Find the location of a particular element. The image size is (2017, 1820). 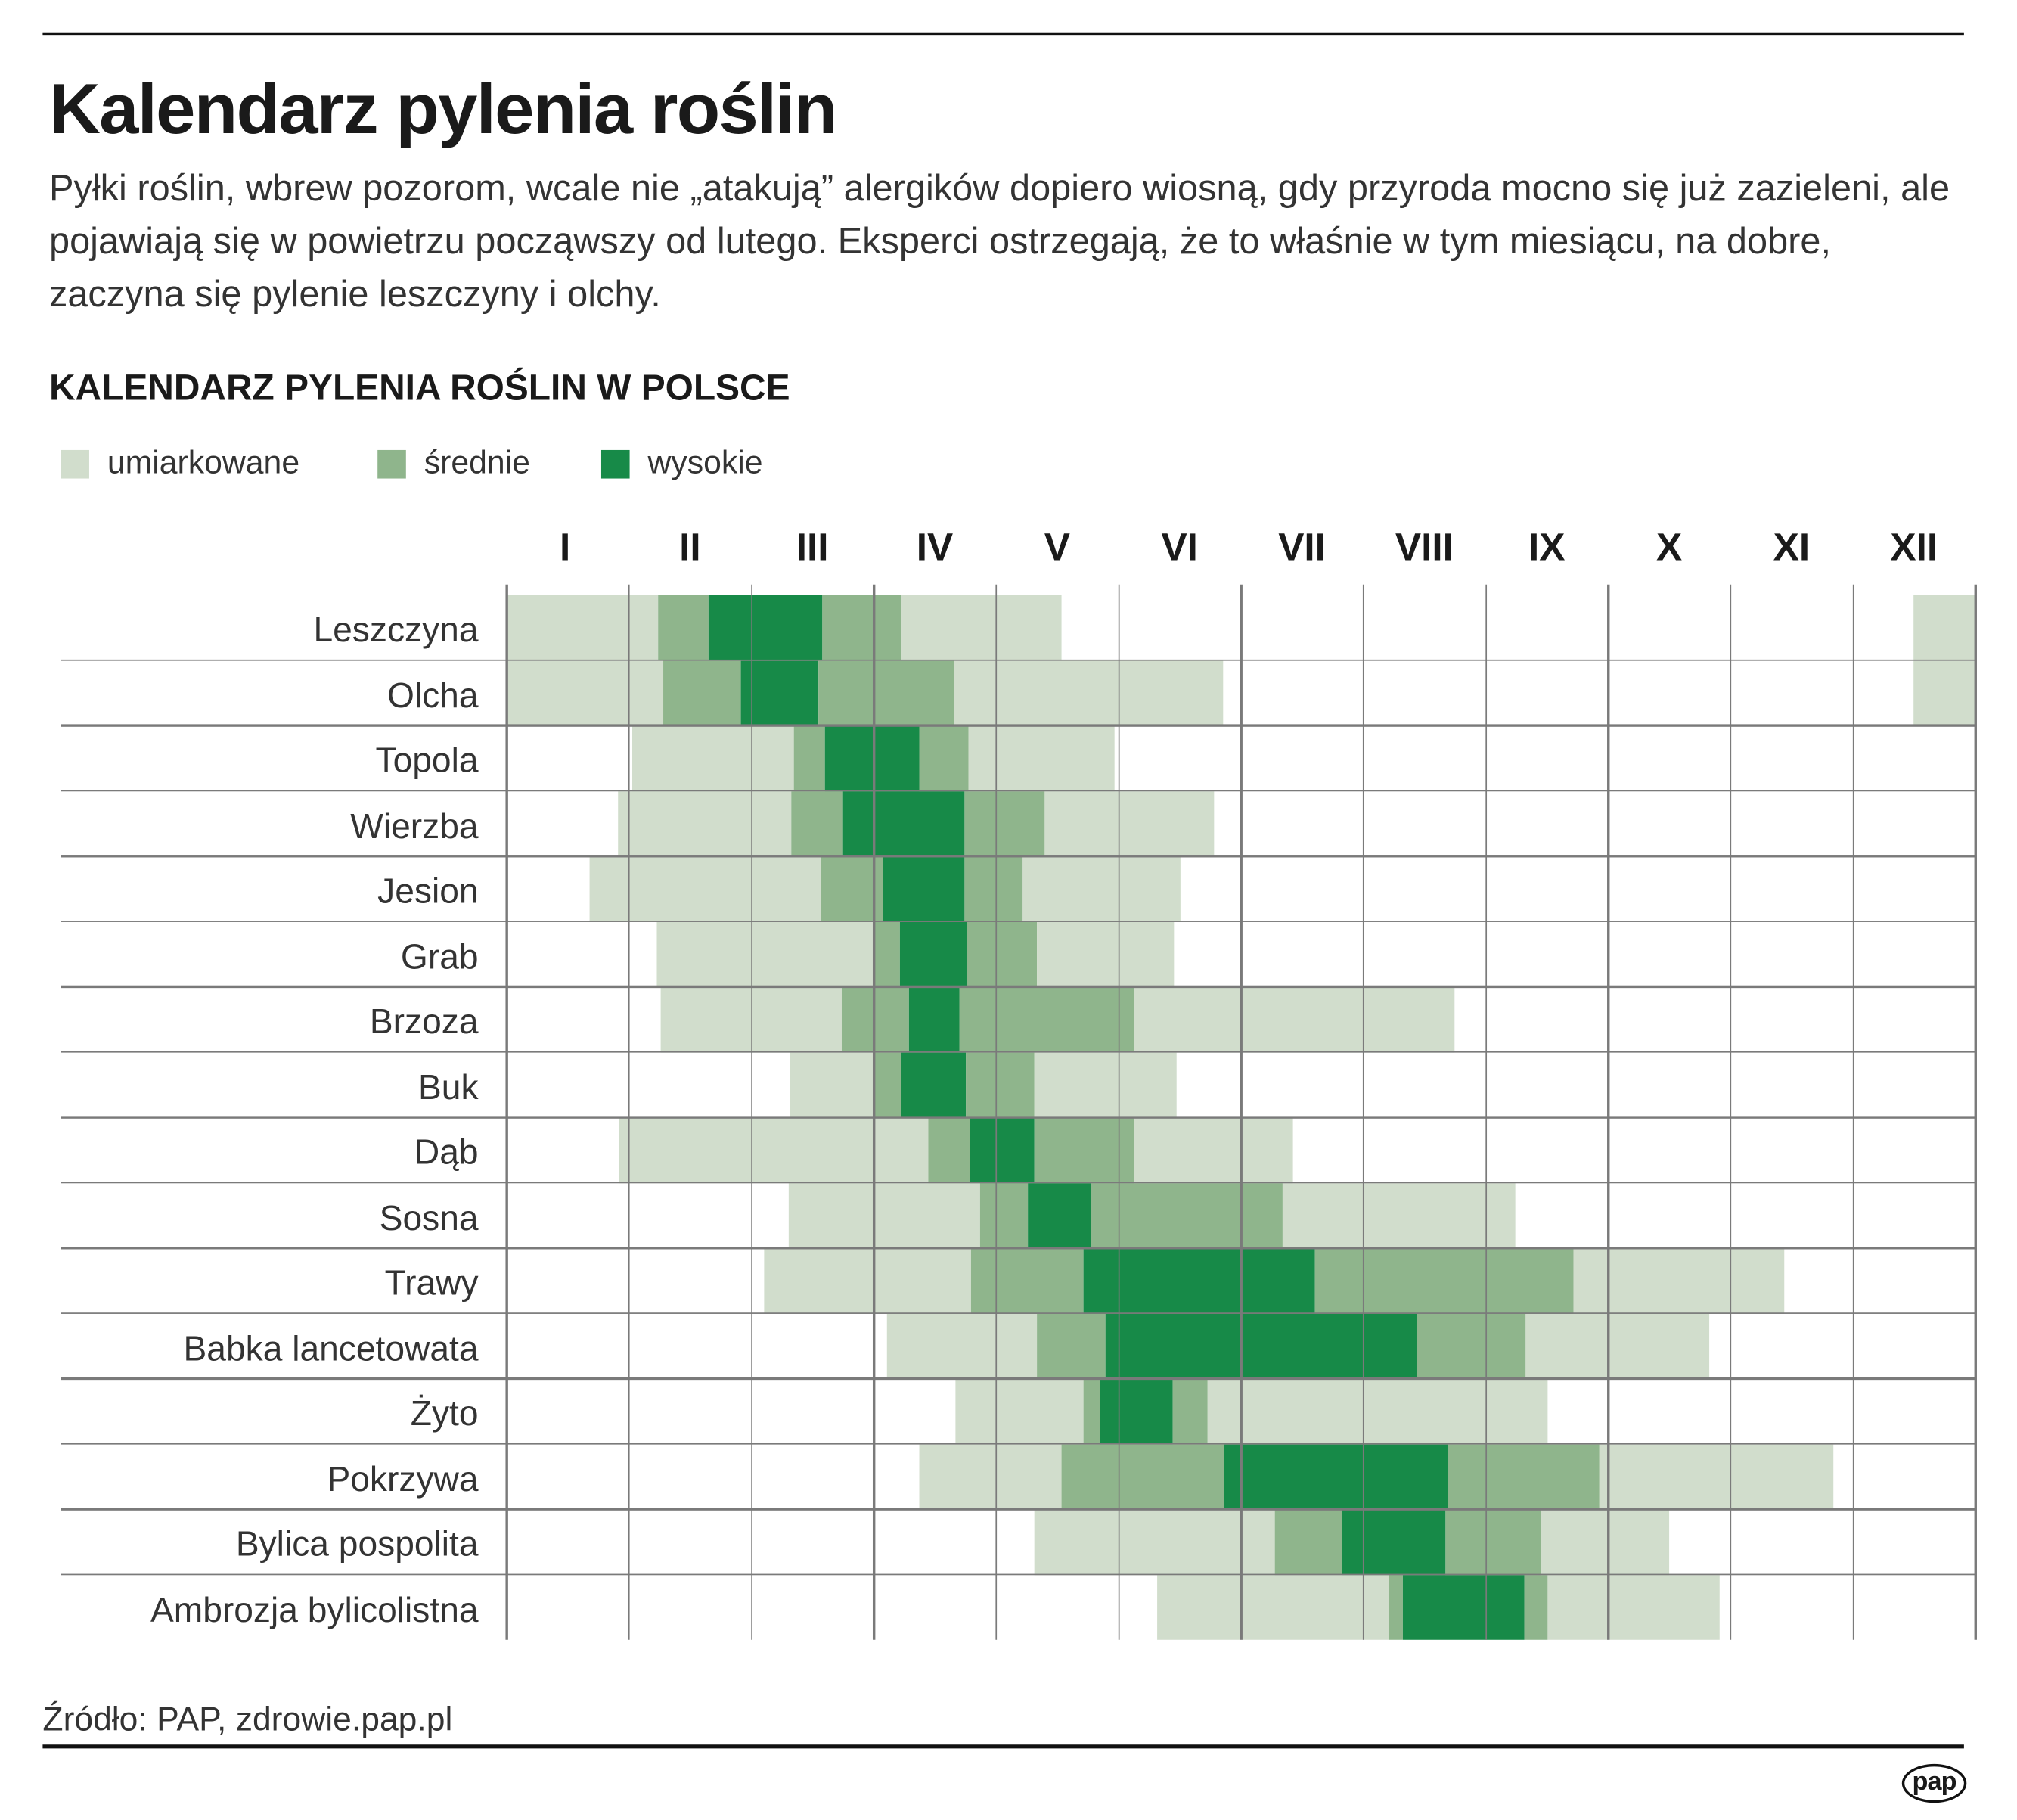

plant-label: Brzoza is located at coordinates (424, 1022).